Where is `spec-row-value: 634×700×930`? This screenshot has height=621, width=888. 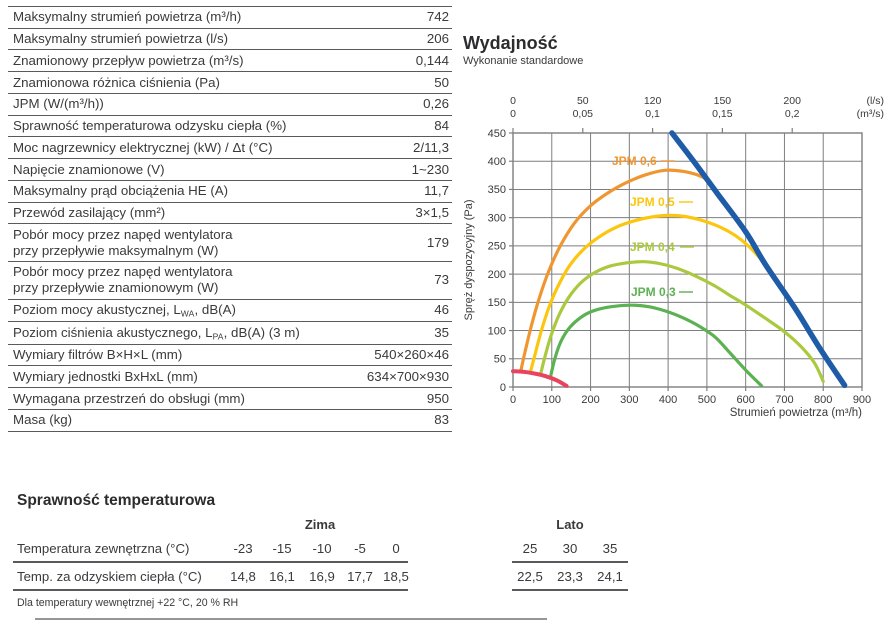 spec-row-value: 634×700×930 is located at coordinates (407, 376).